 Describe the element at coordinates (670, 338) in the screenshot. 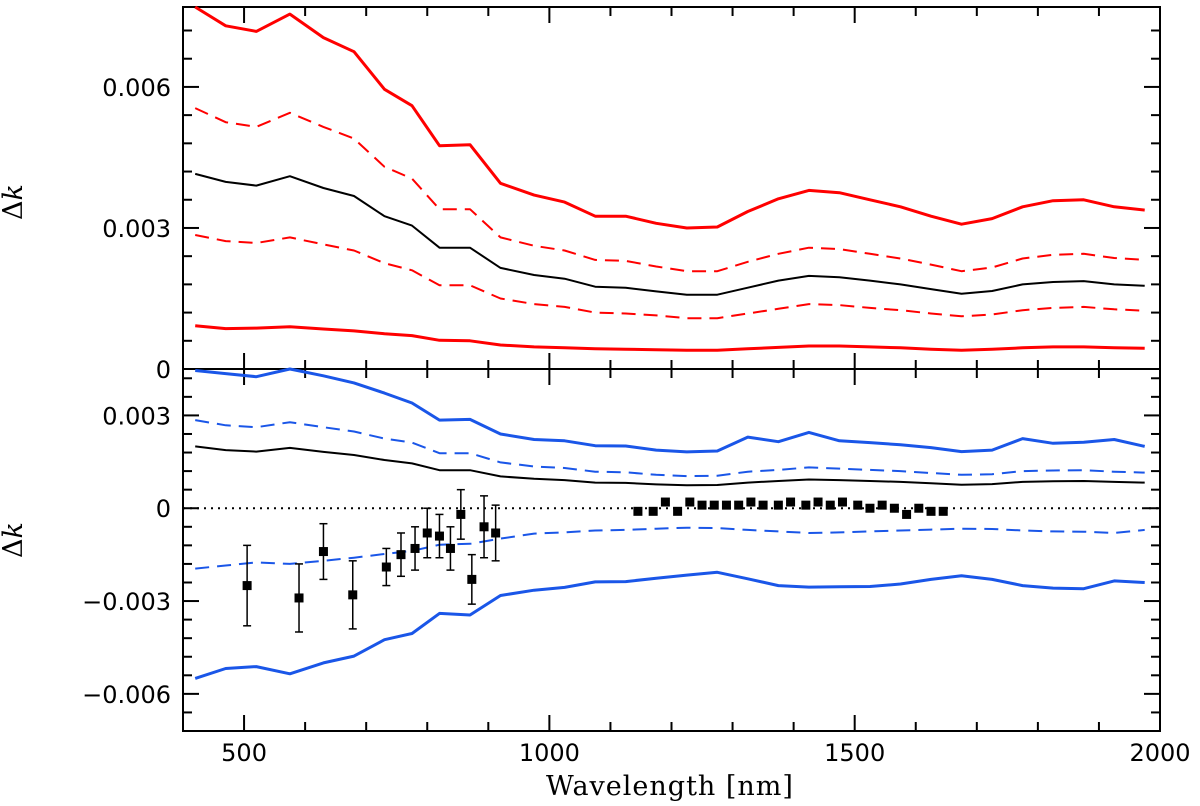

I see `top-series-lower-solid` at that location.